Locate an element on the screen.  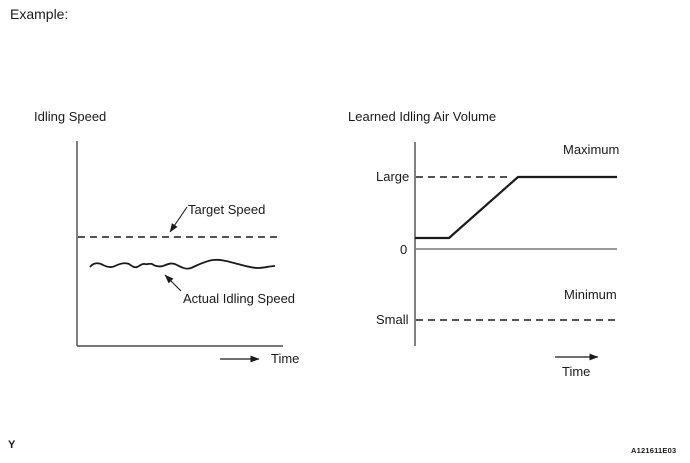
right-chart-title: Learned Idling Air Volume is located at coordinates (422, 116).